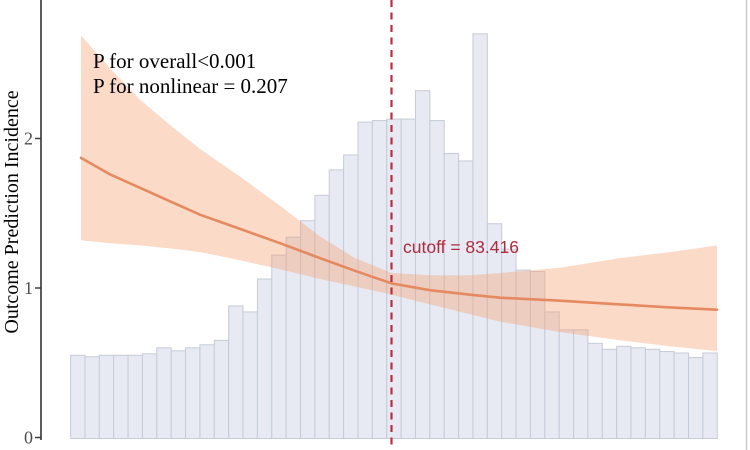 The width and height of the screenshot is (750, 450). What do you see at coordinates (28, 288) in the screenshot?
I see `y-tick-label: 1` at bounding box center [28, 288].